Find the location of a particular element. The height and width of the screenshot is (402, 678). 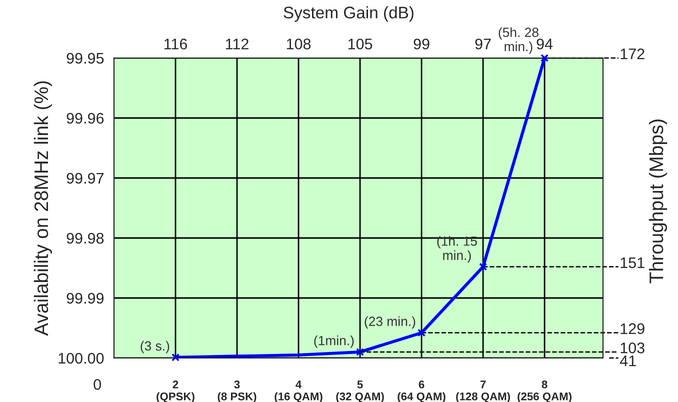

text: 108 is located at coordinates (298, 44).